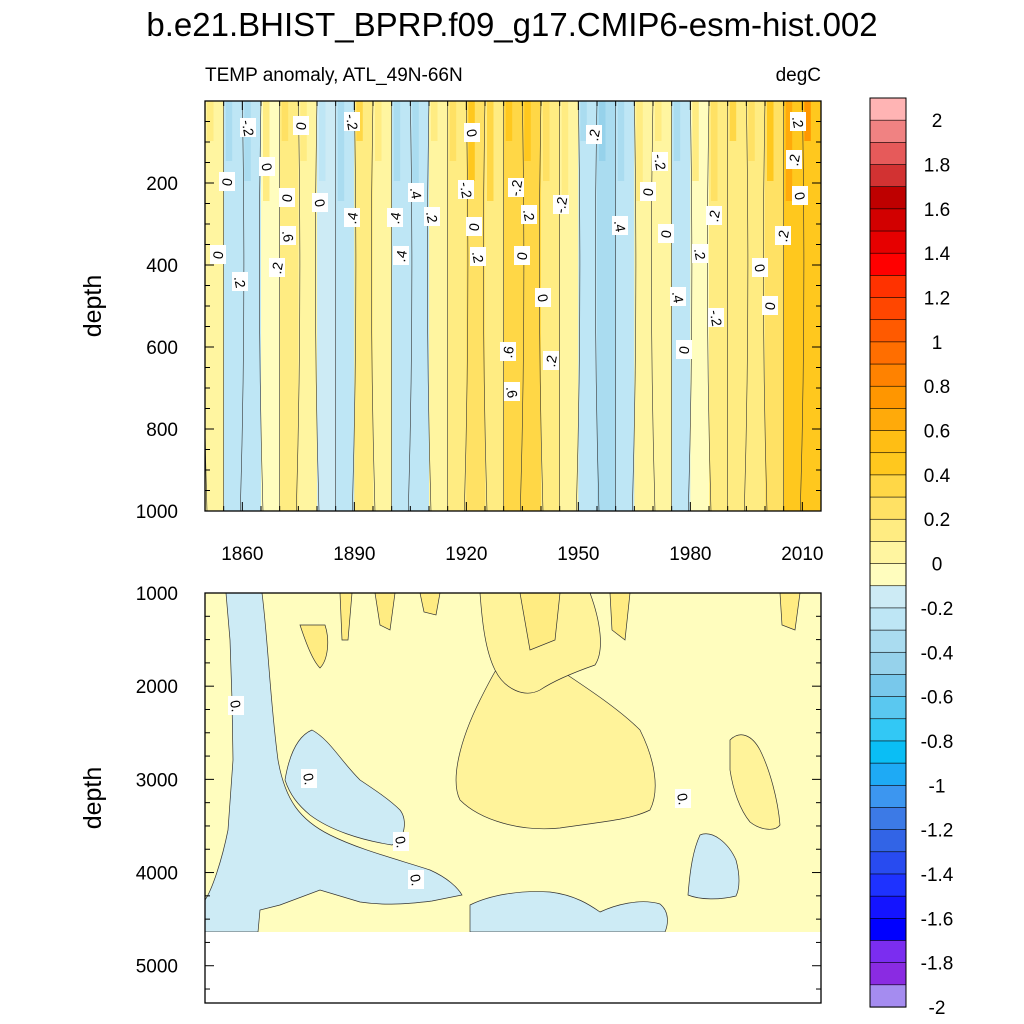 The width and height of the screenshot is (1024, 1024). I want to click on subtitle-left: TEMP anomaly, ATL_49N-66N, so click(334, 75).